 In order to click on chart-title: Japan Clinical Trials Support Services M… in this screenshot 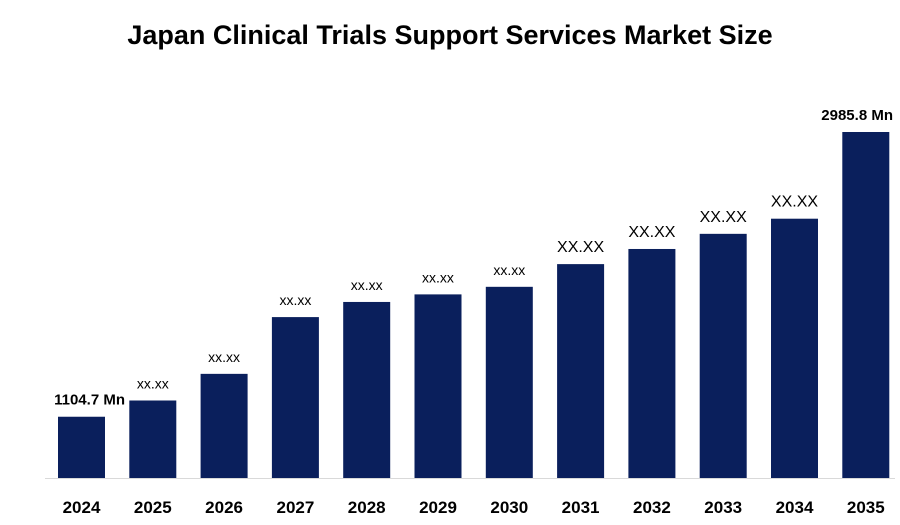, I will do `click(450, 35)`.